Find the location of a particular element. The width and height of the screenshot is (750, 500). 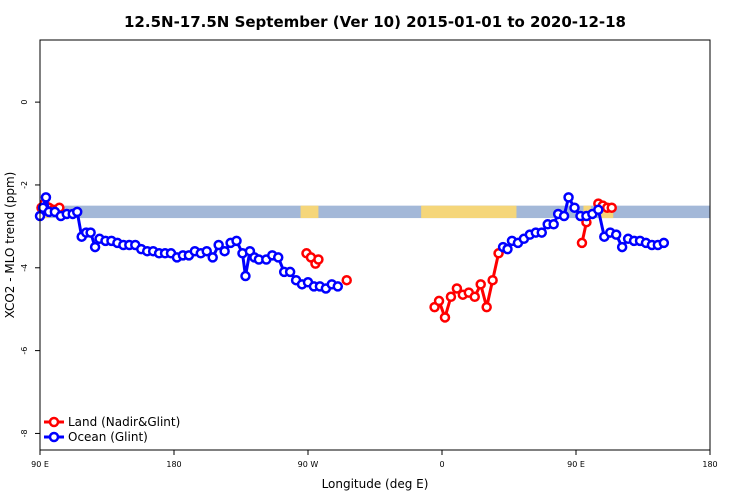

legend-label-ocean: Ocean (Glint) is located at coordinates (108, 437).